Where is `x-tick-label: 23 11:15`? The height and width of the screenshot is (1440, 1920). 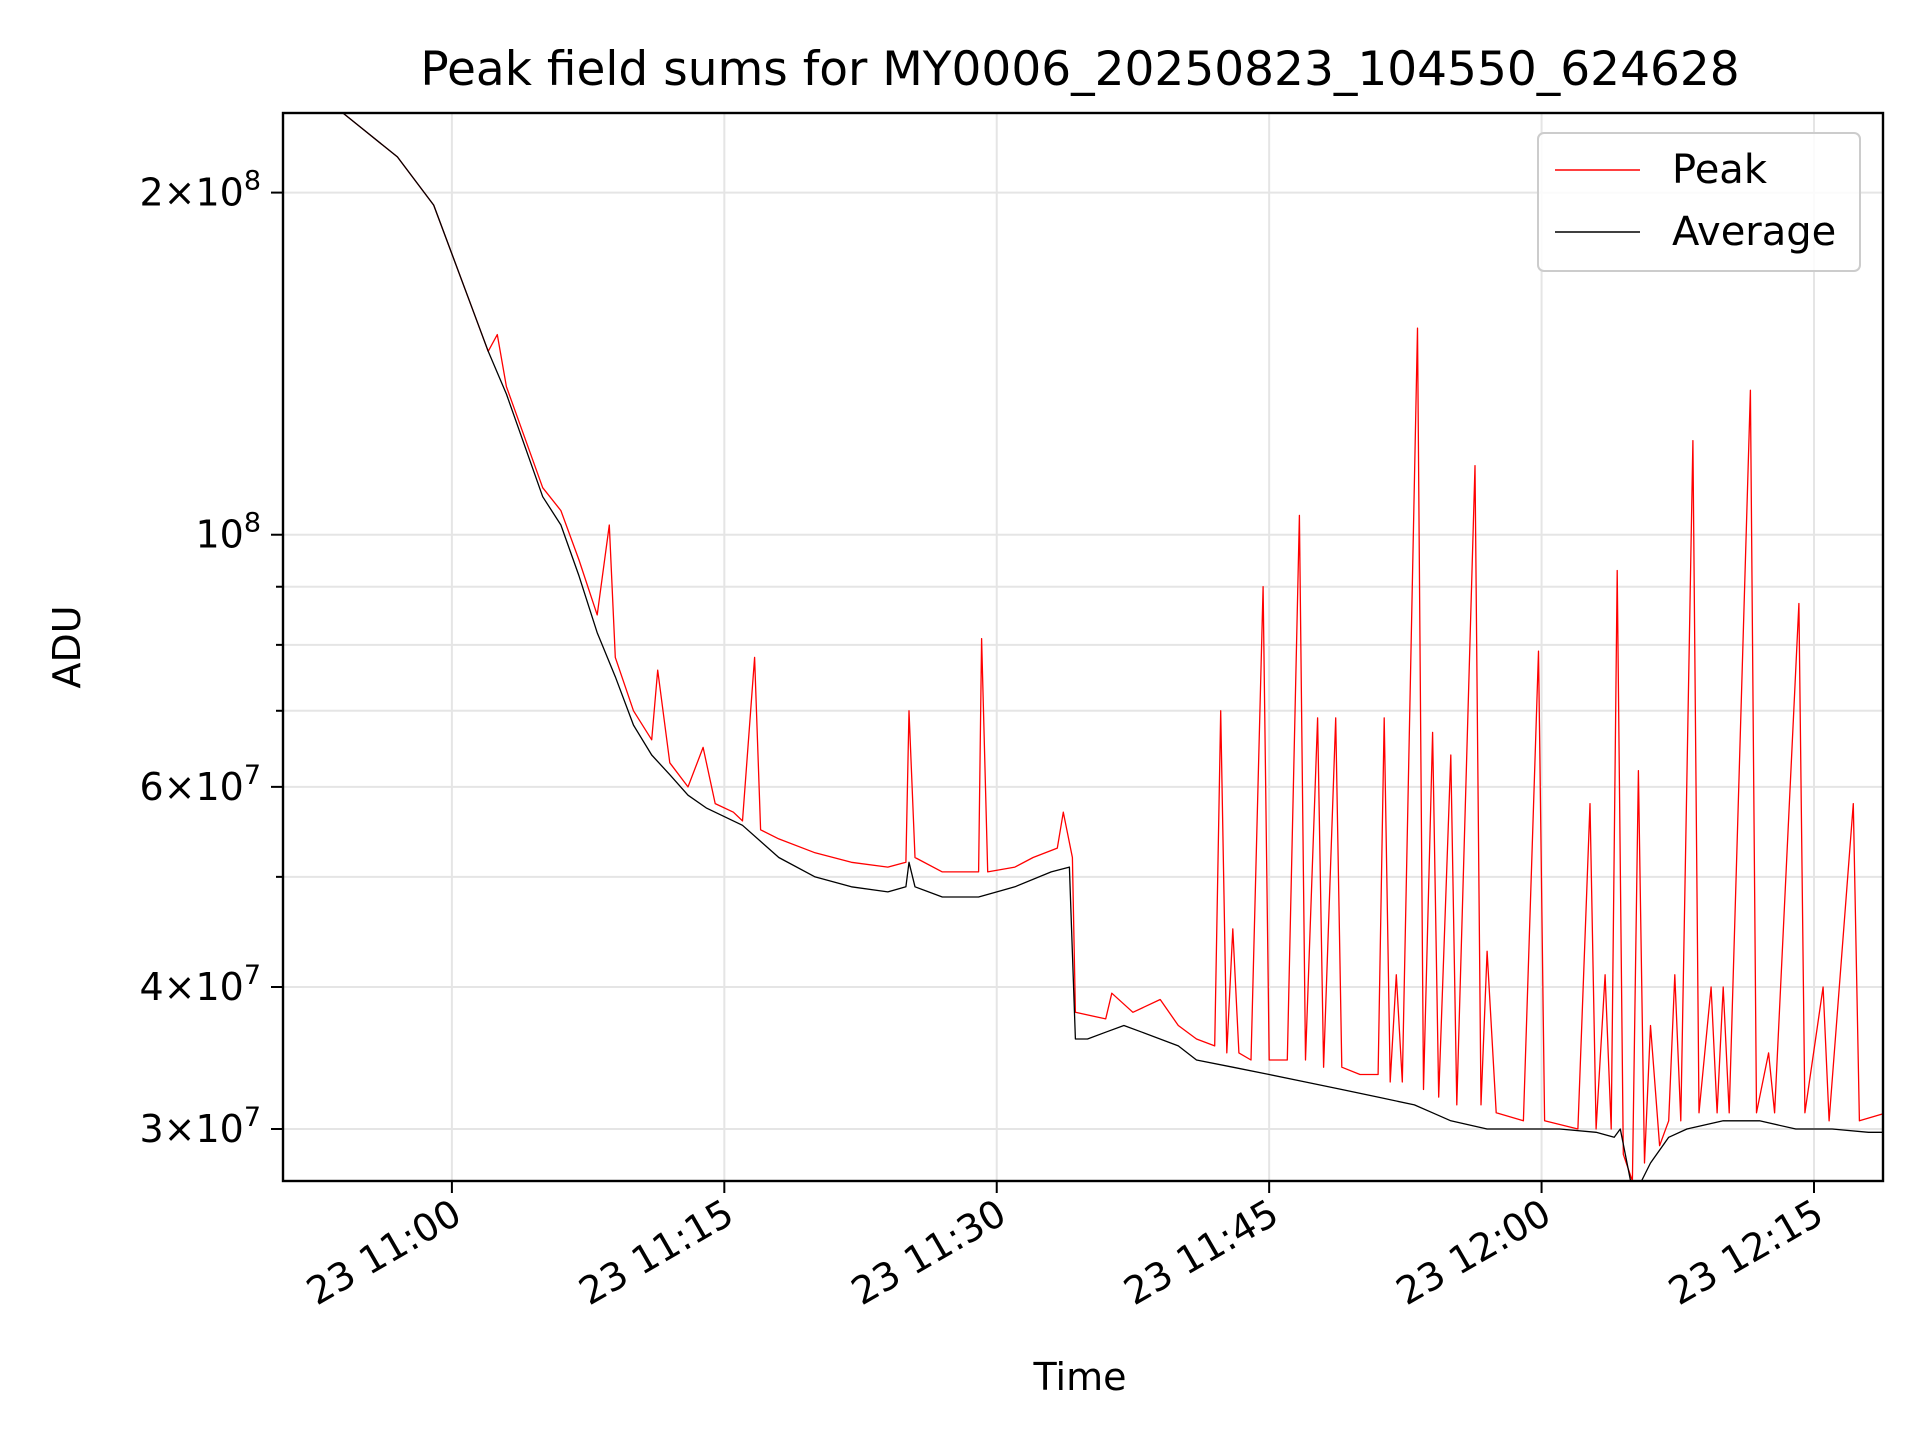
x-tick-label: 23 11:15 is located at coordinates (656, 1252).